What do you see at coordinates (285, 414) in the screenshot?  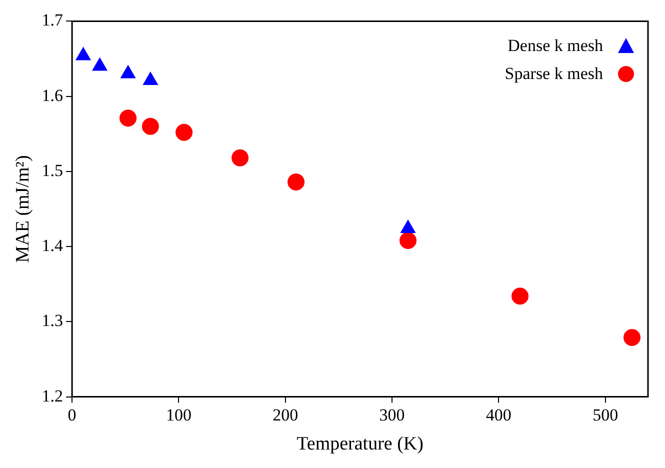 I see `x-tick-label: 200` at bounding box center [285, 414].